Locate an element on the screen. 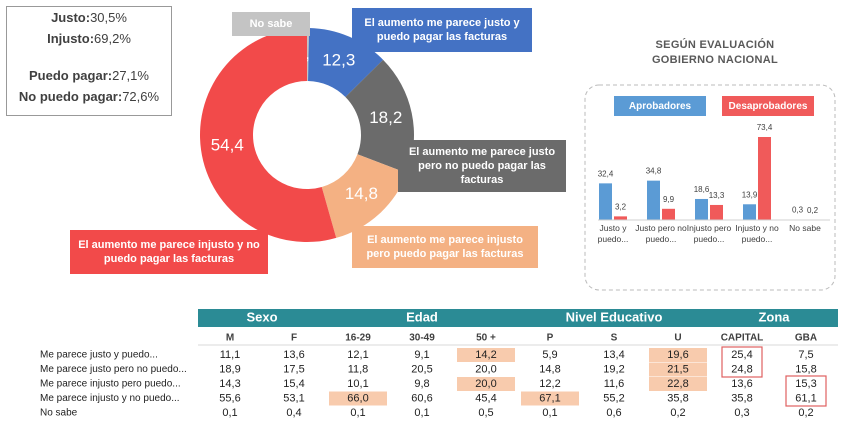 Image resolution: width=841 pixels, height=422 pixels. bar-value-label: 13,3 is located at coordinates (717, 195).